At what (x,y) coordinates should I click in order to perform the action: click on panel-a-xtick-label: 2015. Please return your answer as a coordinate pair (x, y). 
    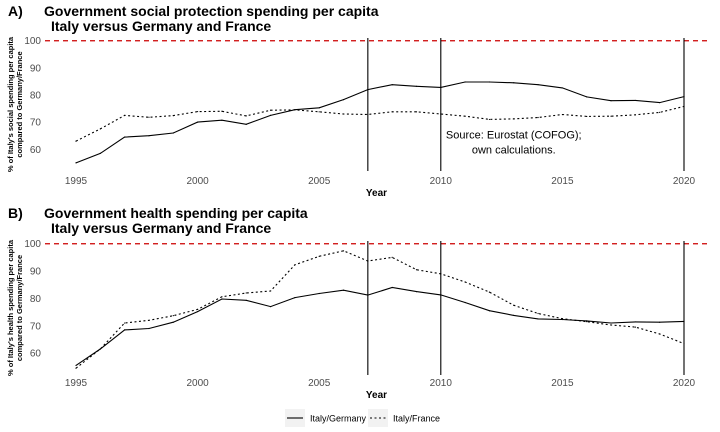
    Looking at the image, I should click on (562, 181).